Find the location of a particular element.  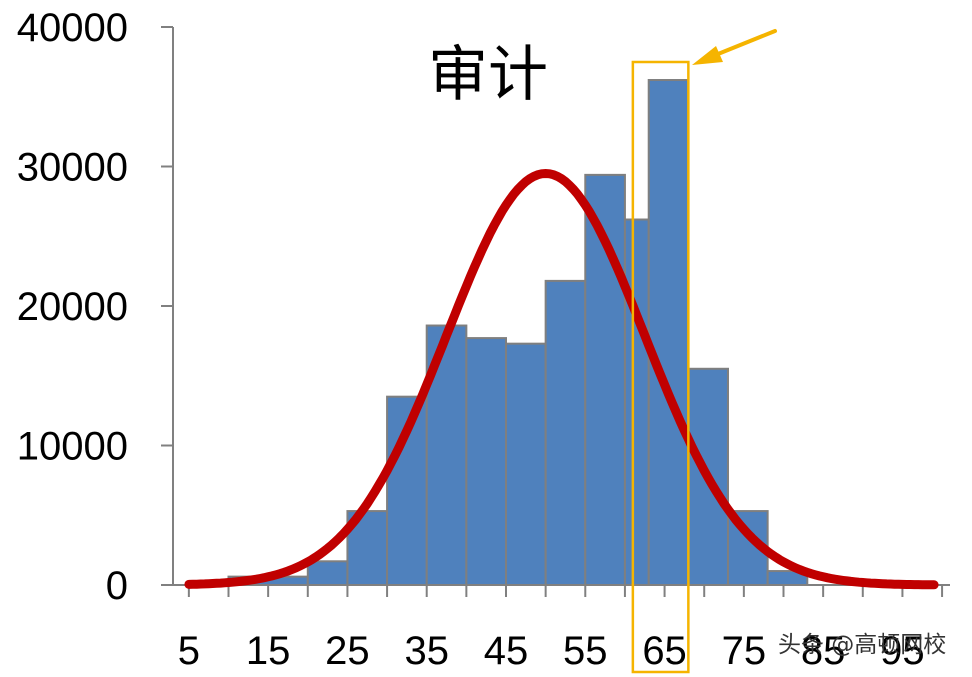

x-tick-label: 25 is located at coordinates (347, 651).